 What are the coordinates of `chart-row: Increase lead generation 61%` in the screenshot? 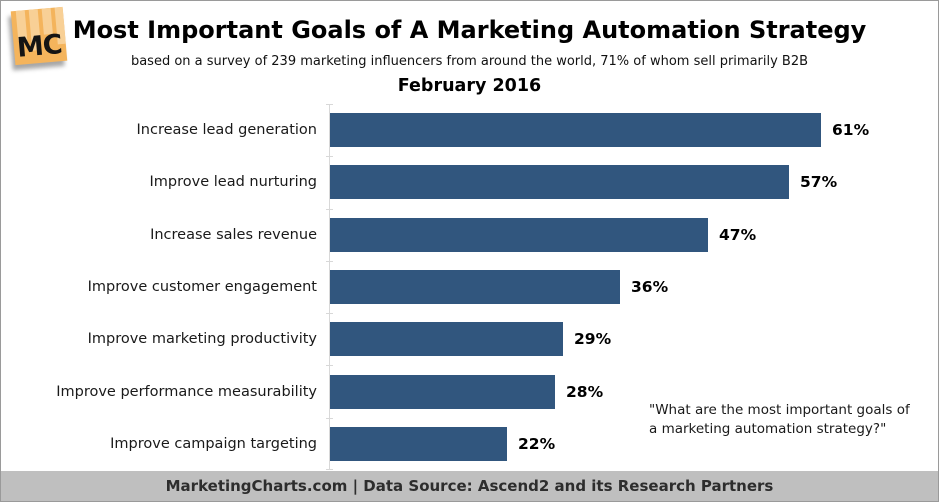 It's located at (470, 130).